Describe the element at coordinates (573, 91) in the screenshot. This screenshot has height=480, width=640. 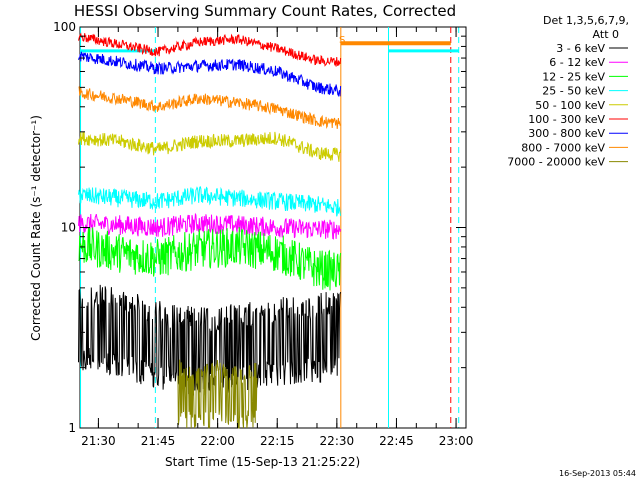
I see `legend-label: 25 - 50 keV` at that location.